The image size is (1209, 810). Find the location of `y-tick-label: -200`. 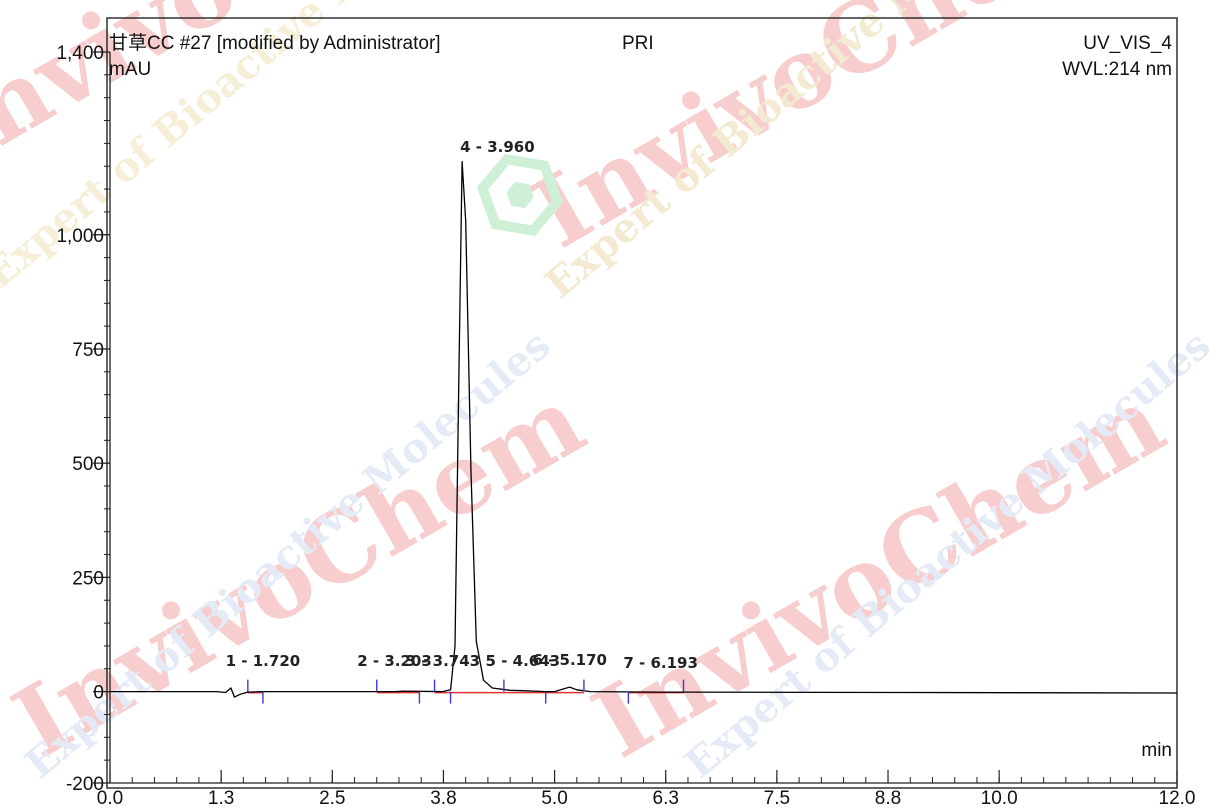

y-tick-label: -200 is located at coordinates (85, 784).